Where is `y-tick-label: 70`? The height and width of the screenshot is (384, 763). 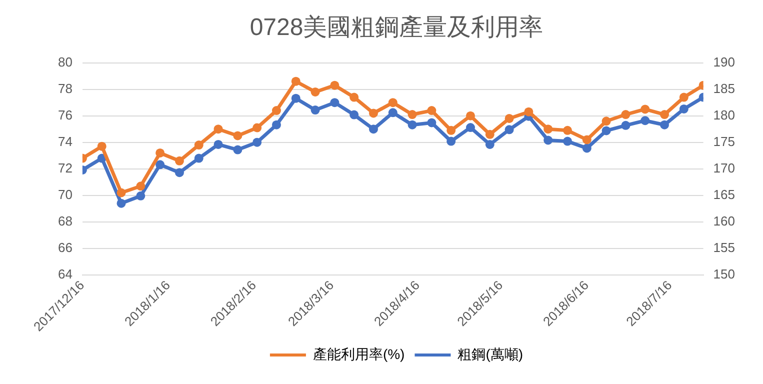
y-tick-label: 70 is located at coordinates (65, 194).